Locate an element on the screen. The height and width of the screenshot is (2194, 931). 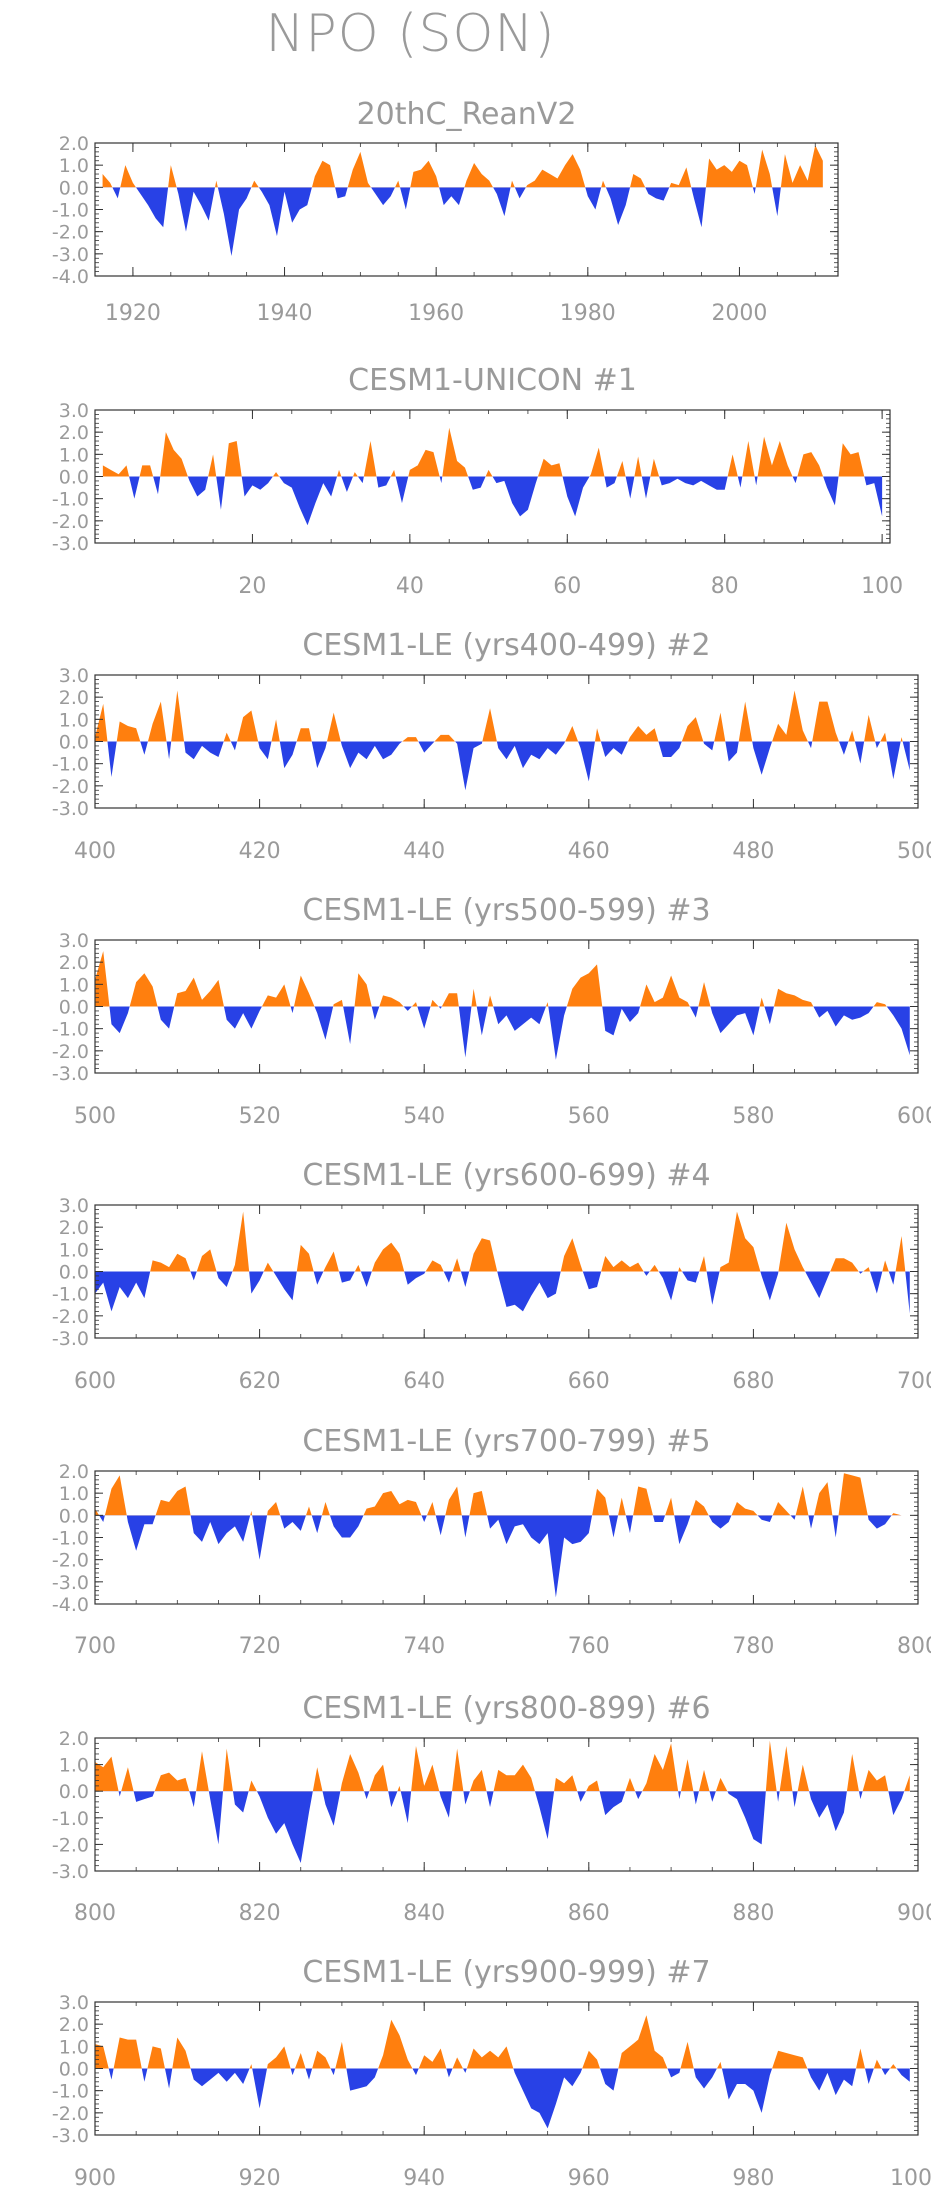
x-tick-label: 640 is located at coordinates (424, 1381).